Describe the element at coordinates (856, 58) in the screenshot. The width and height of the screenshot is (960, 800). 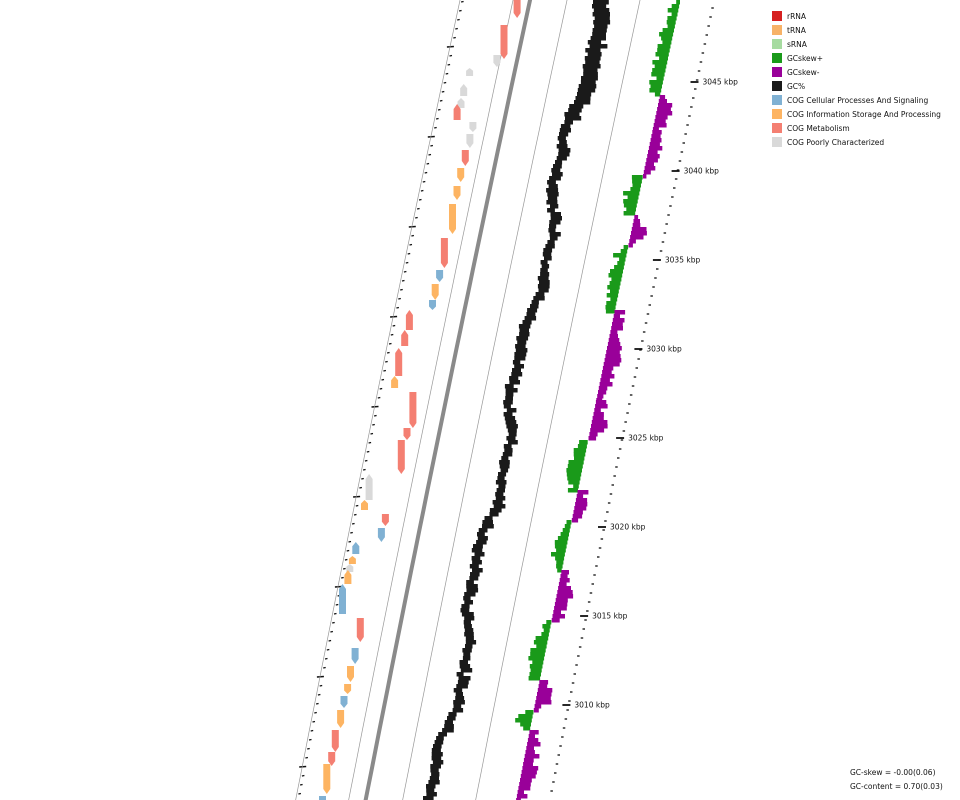
I see `legend-item-gcskew-plus: GCskew+` at that location.